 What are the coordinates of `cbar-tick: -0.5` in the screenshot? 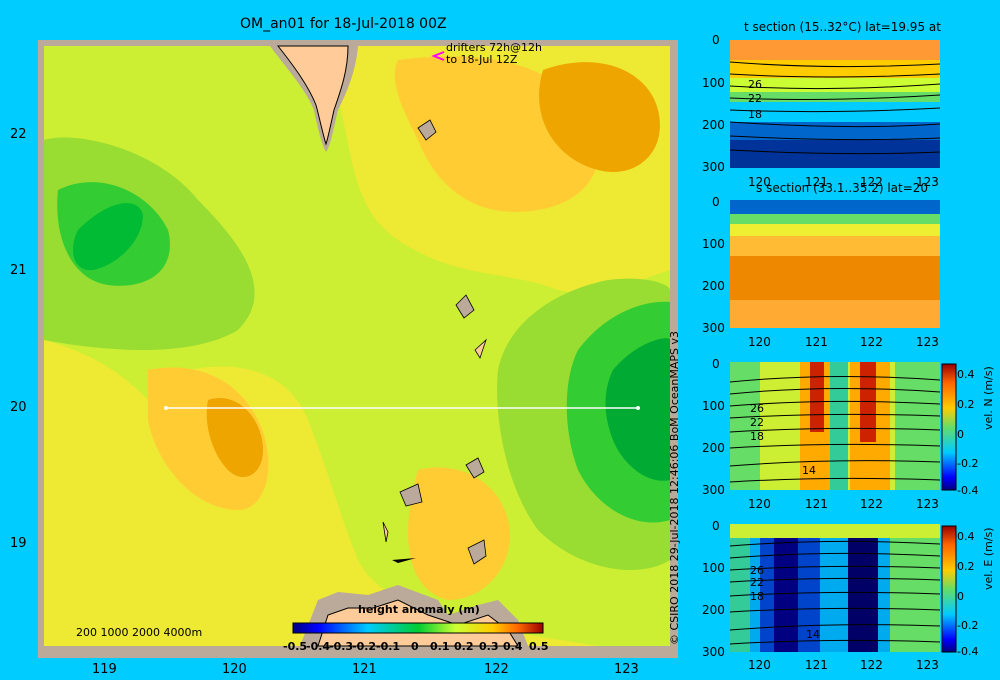 It's located at (295, 646).